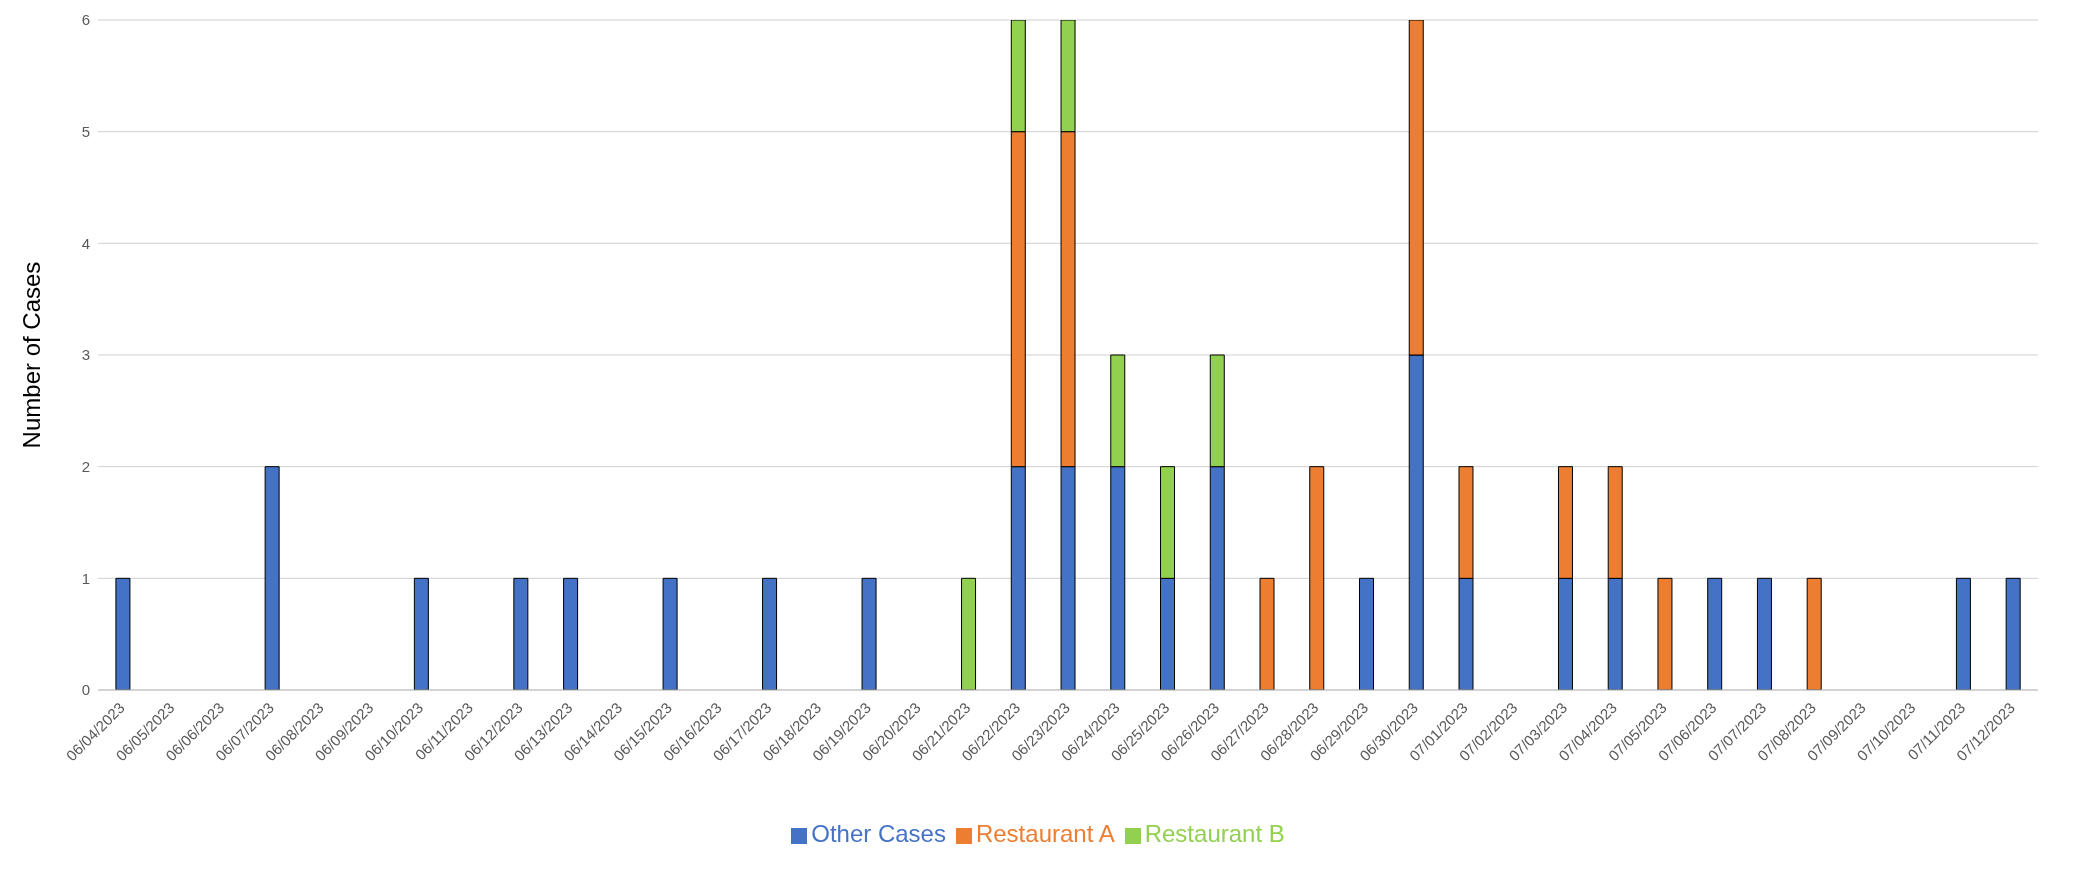 The image size is (2074, 874). Describe the element at coordinates (1045, 833) in the screenshot. I see `legend-label: Restaurant A` at that location.